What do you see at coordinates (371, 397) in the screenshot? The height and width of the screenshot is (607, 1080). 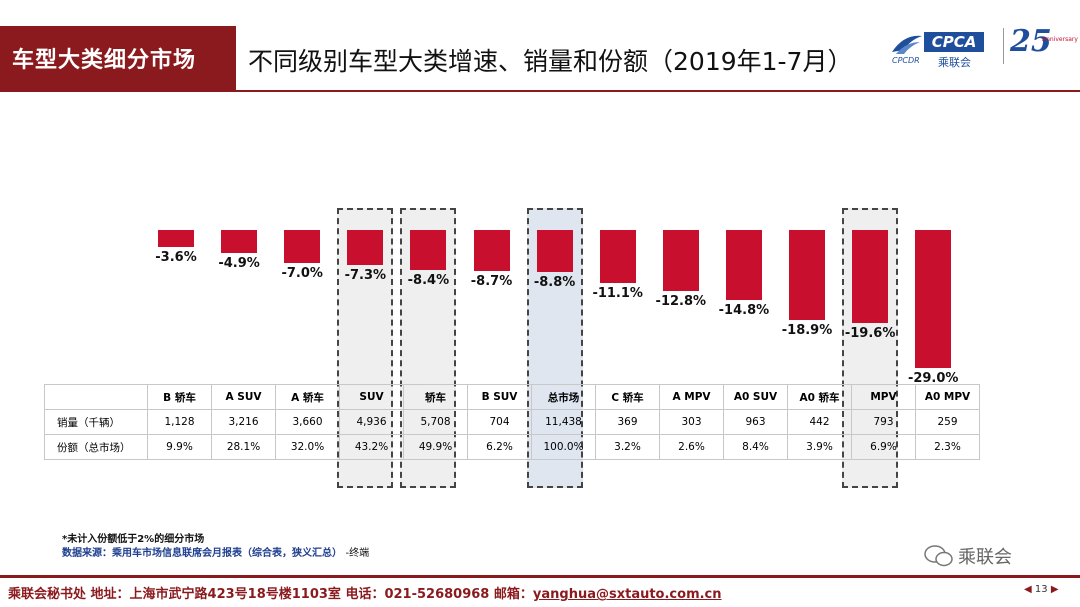 I see `category-tick-label: SUV` at bounding box center [371, 397].